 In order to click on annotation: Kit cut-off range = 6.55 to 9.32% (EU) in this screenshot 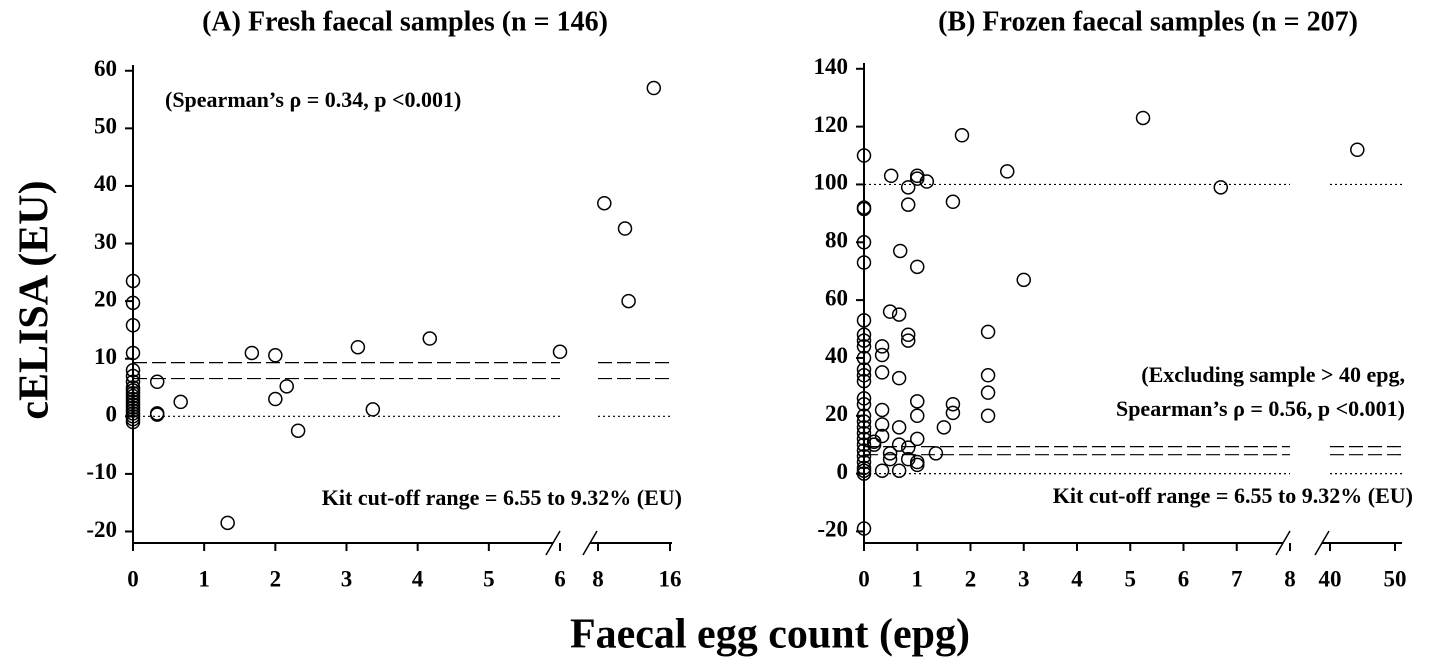, I will do `click(502, 497)`.